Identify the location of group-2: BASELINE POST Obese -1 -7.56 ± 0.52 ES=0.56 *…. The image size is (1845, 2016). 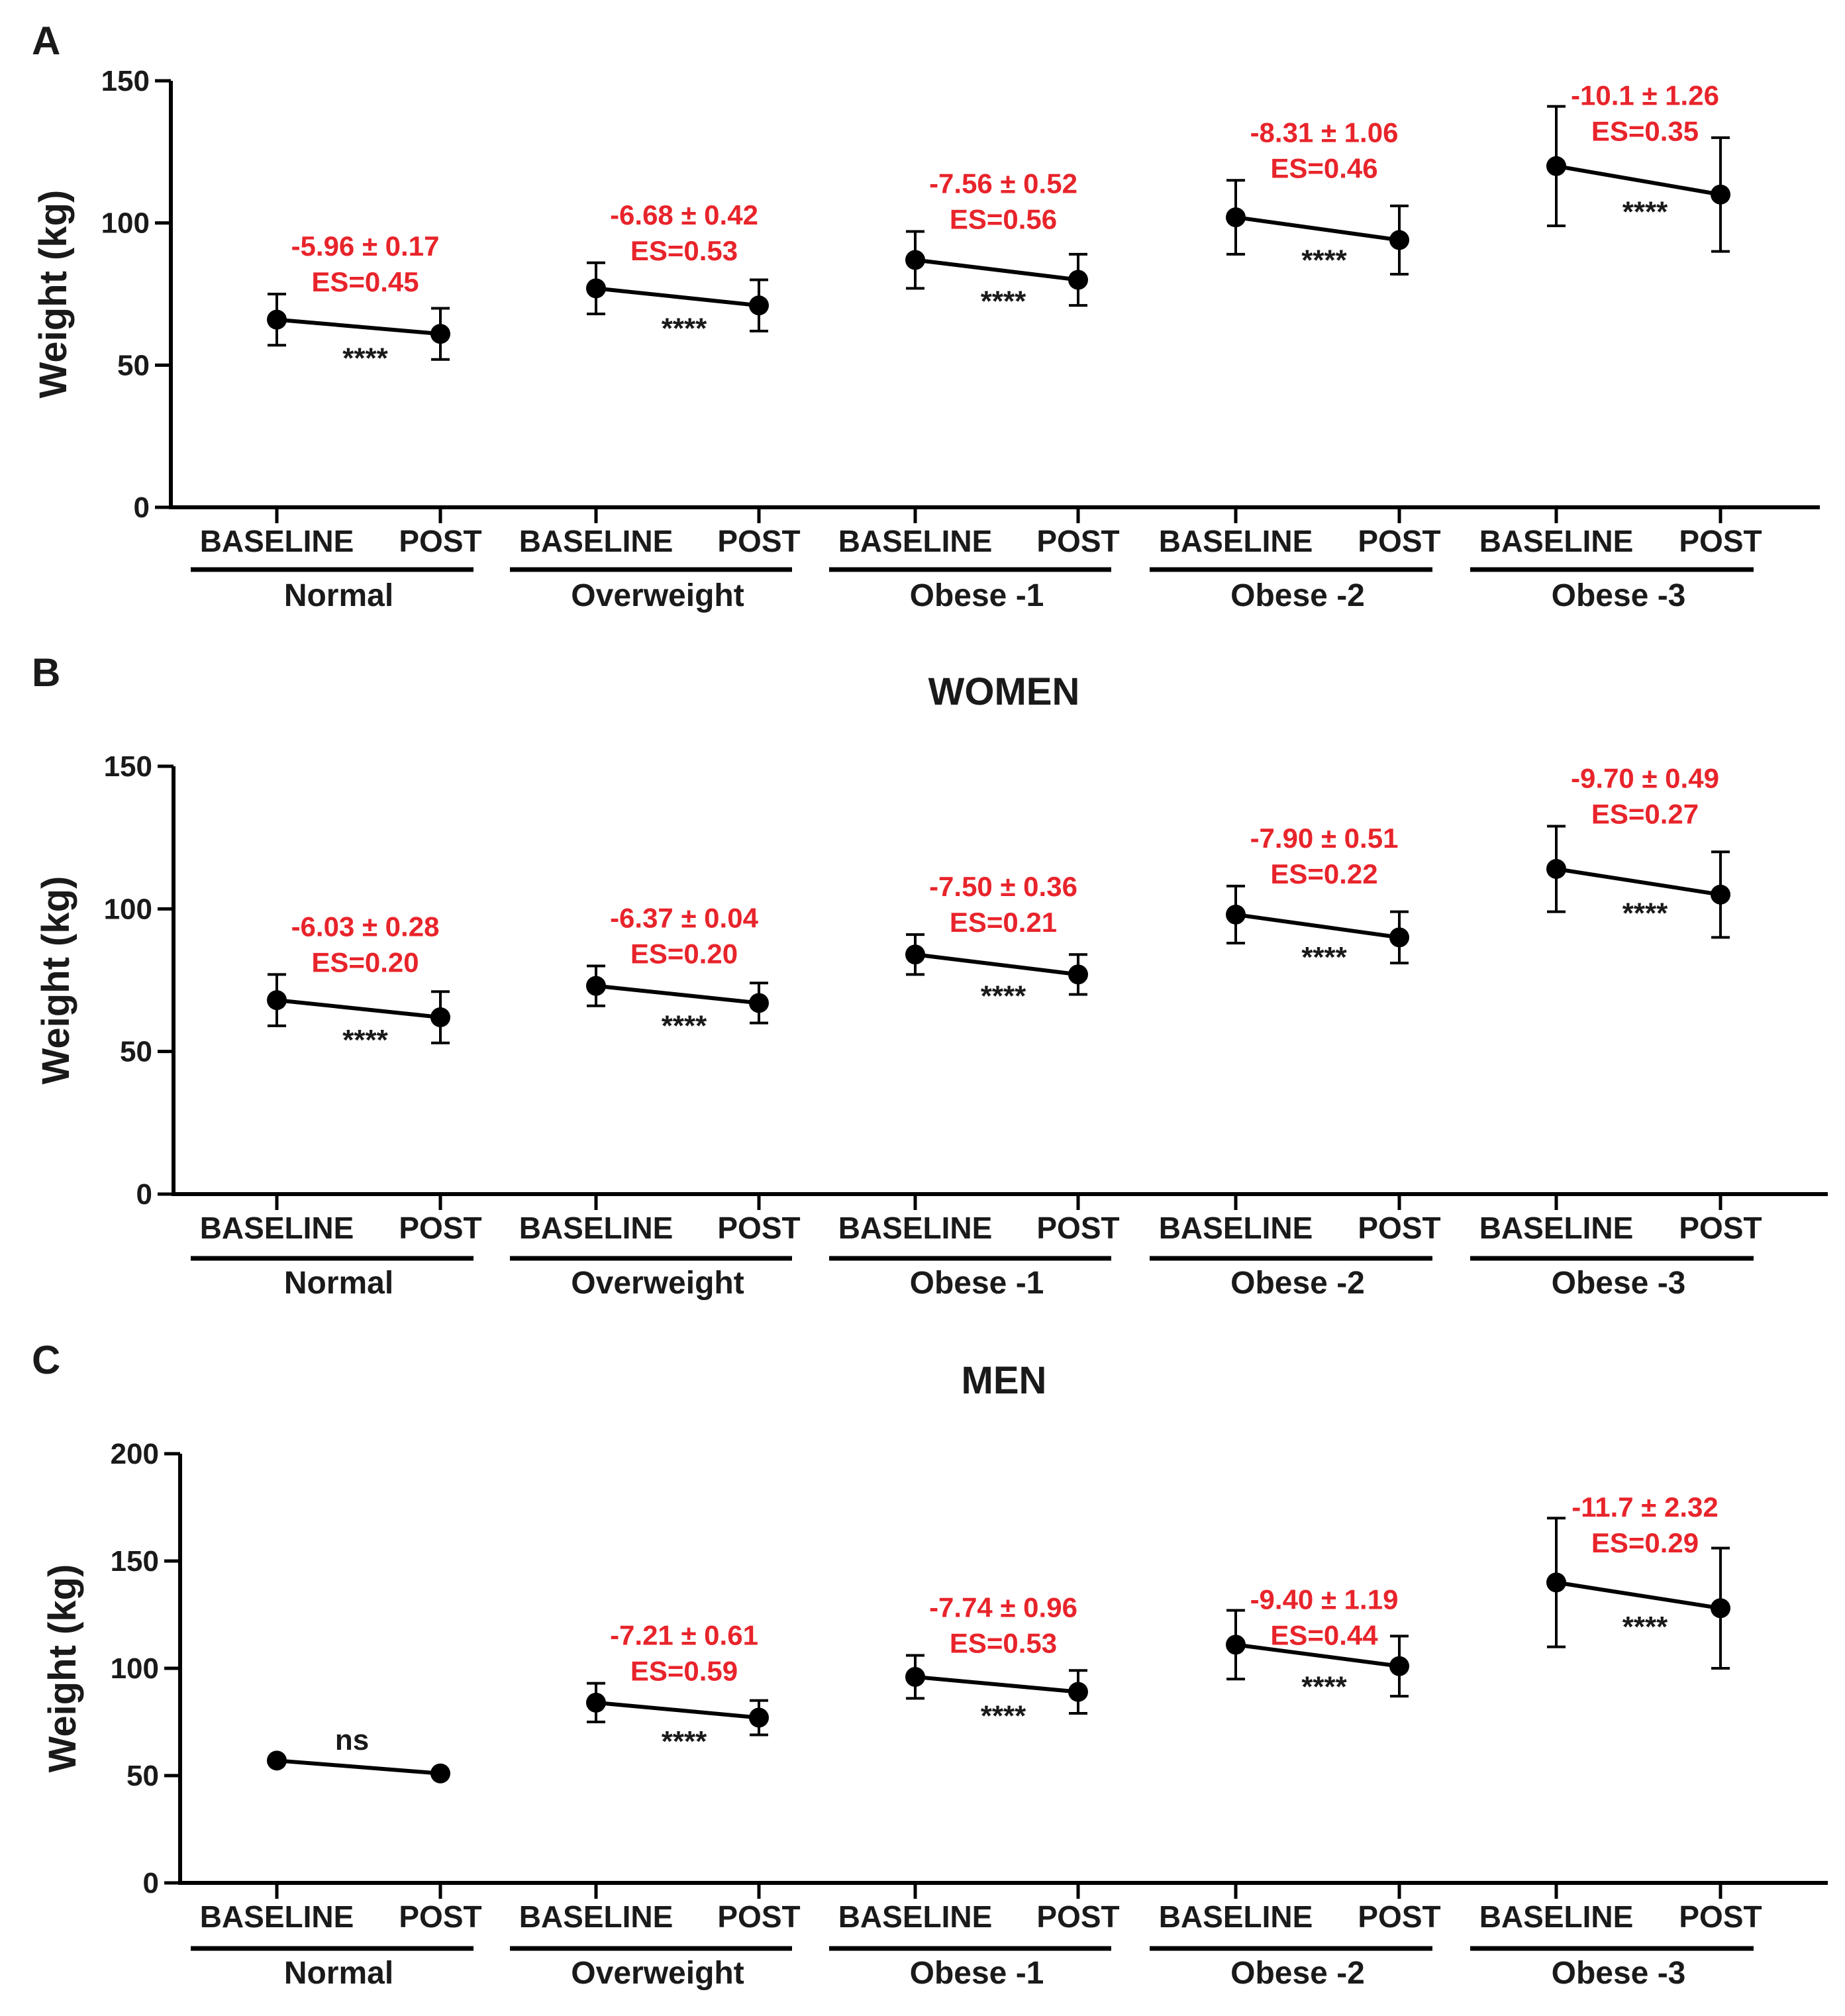
(974, 391).